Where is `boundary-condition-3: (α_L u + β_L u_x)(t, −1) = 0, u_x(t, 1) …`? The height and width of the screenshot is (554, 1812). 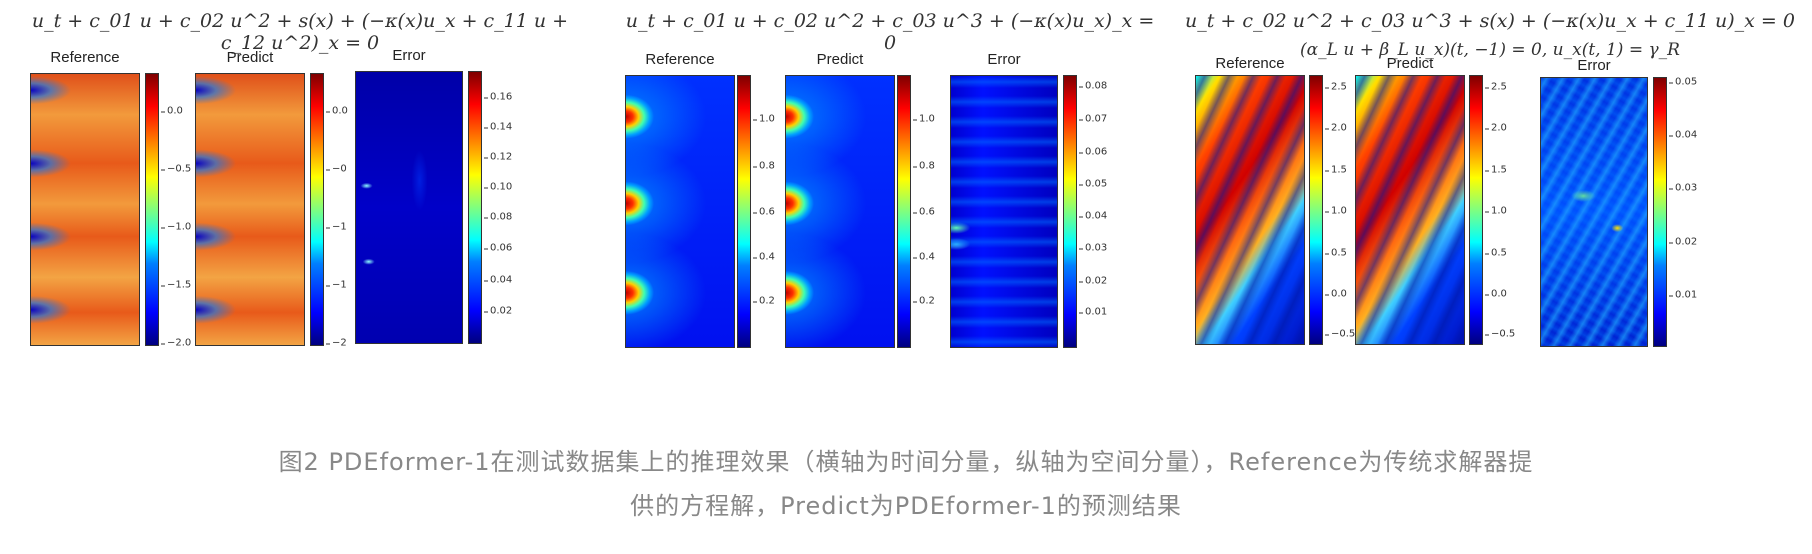 boundary-condition-3: (α_L u + β_L u_x)(t, −1) = 0, u_x(t, 1) … is located at coordinates (1490, 50).